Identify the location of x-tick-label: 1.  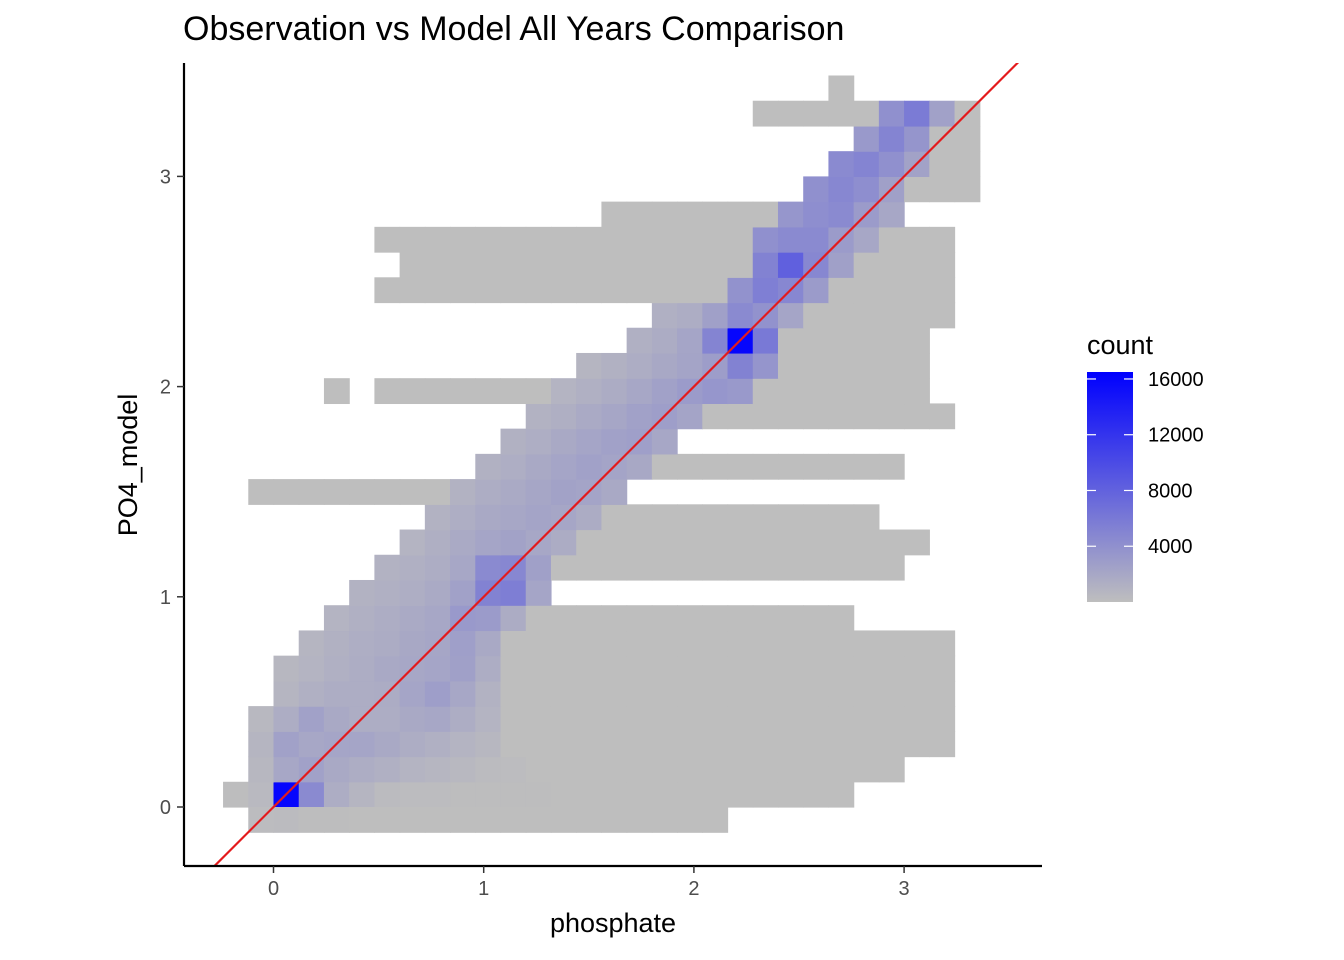
(483, 889).